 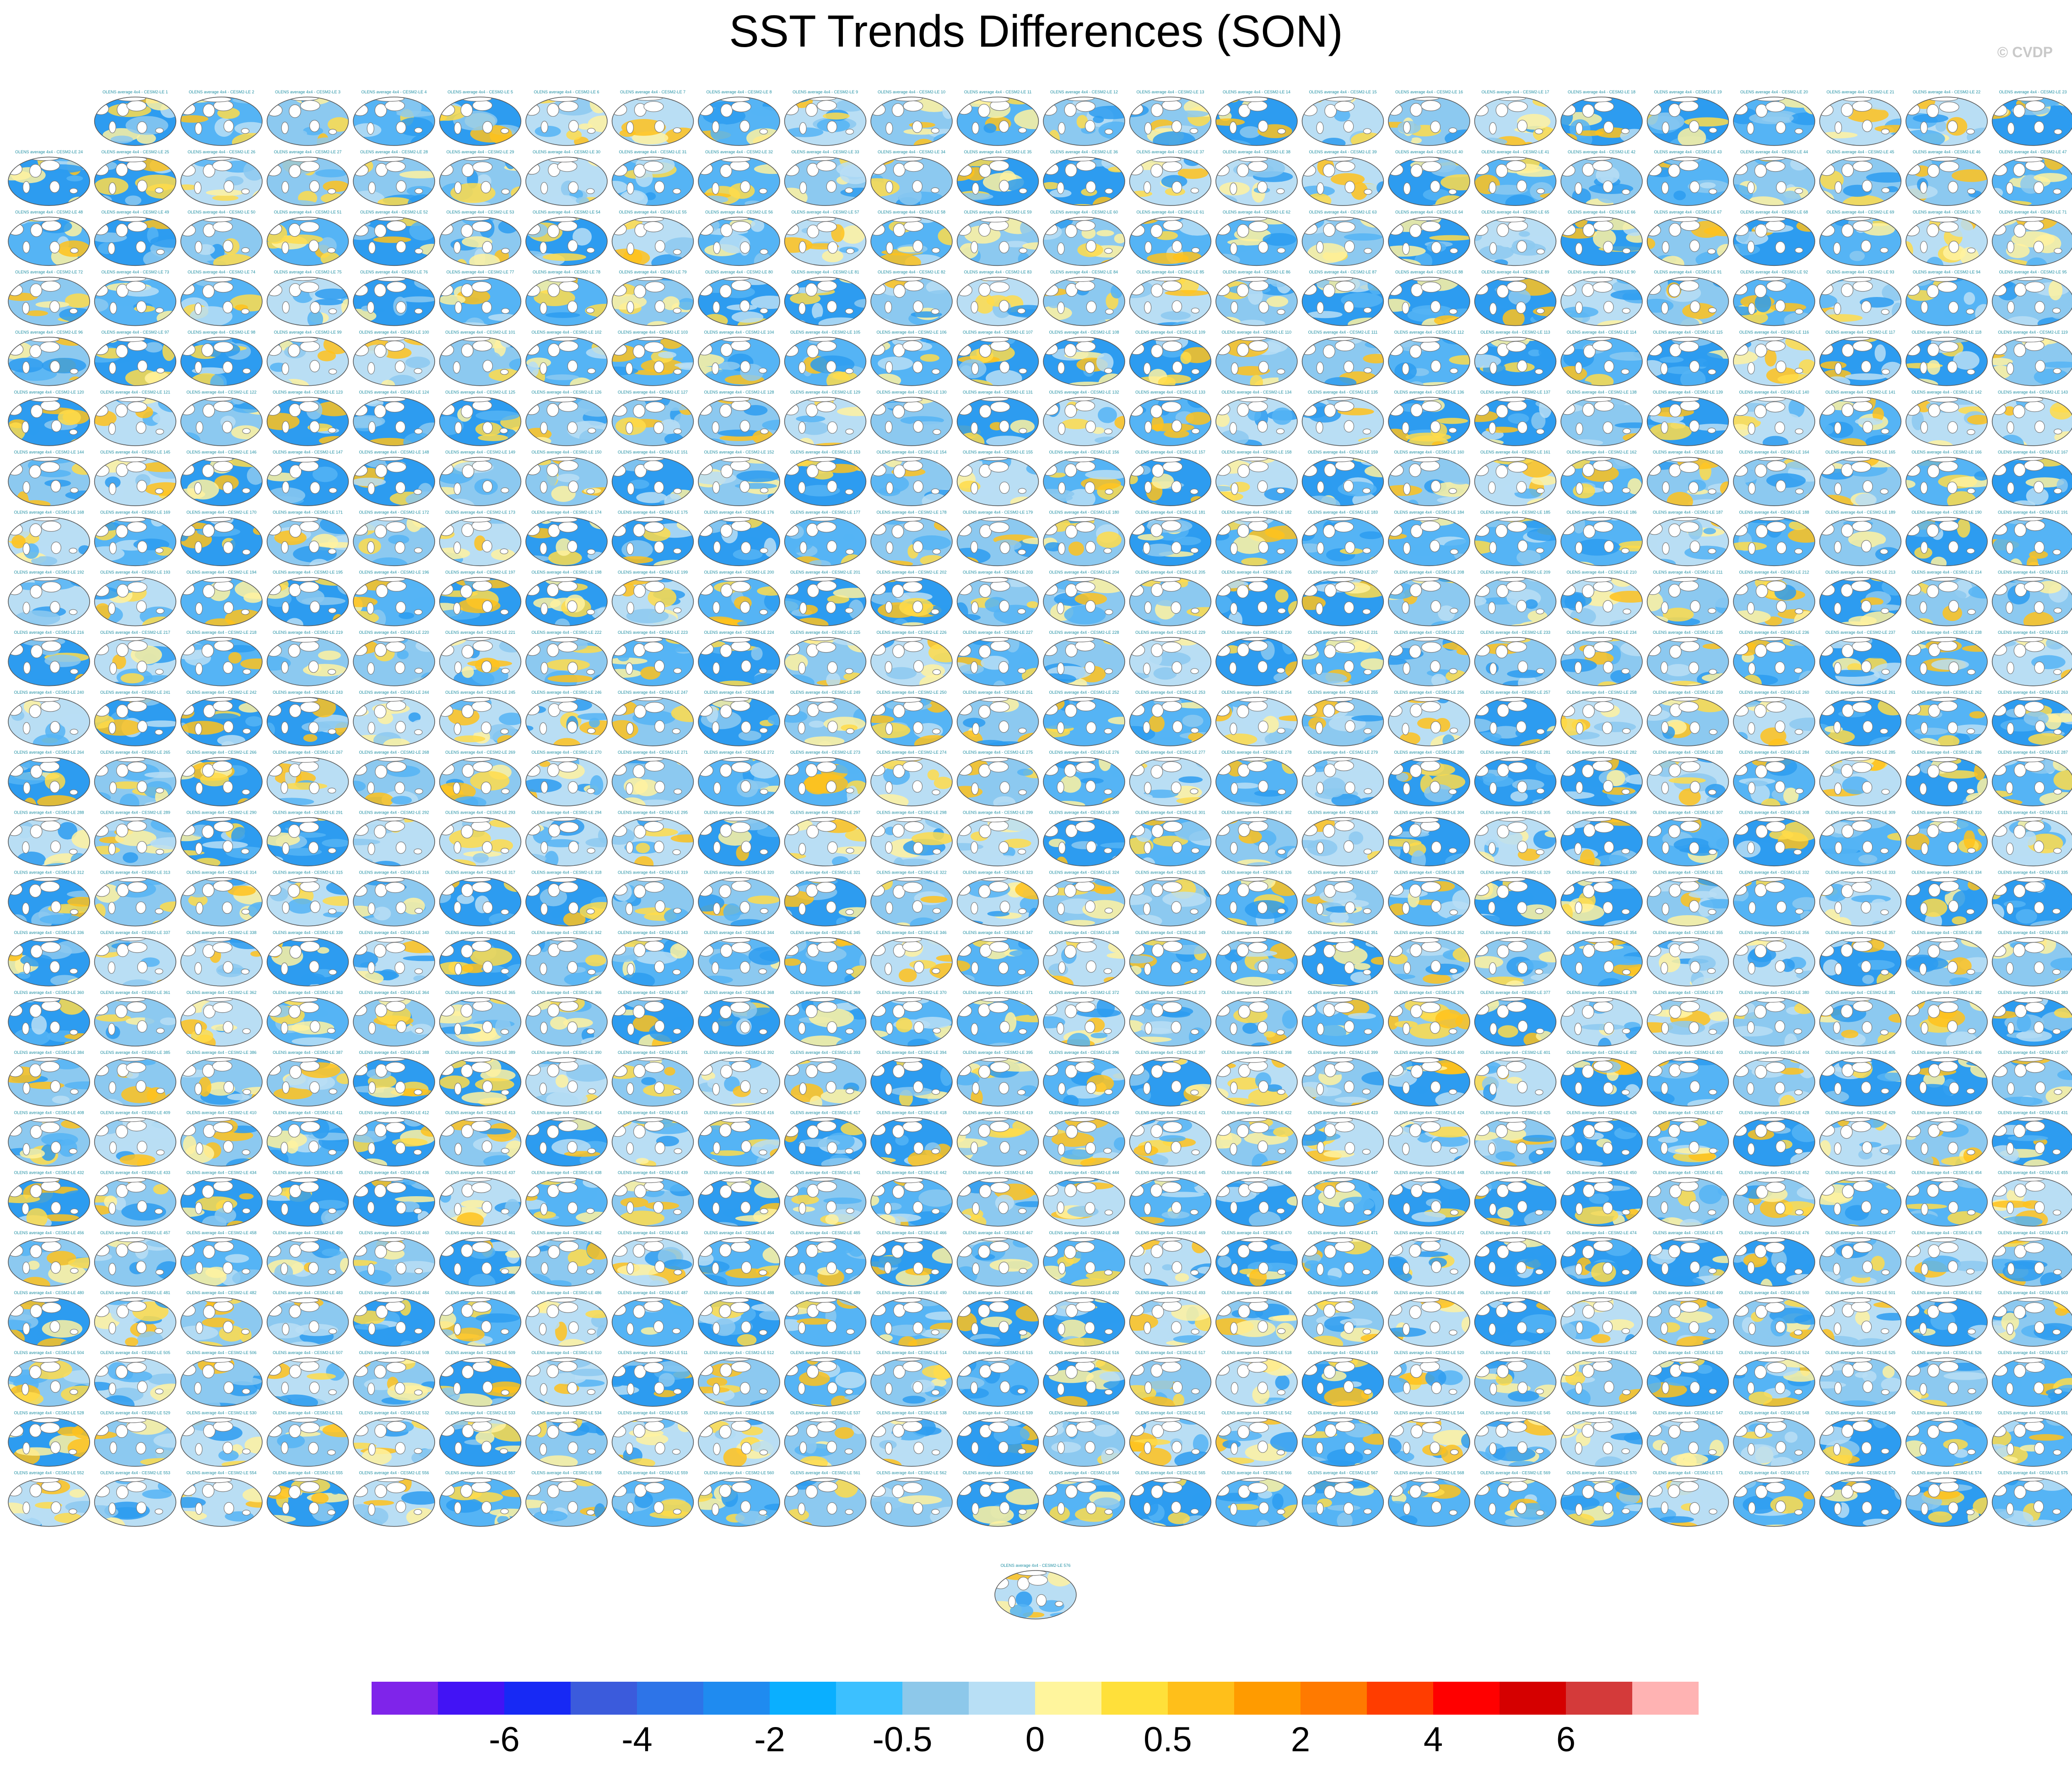 What do you see at coordinates (480, 392) in the screenshot?
I see `panel-label: OLENS average 4x4 - CESM2-LE 125` at bounding box center [480, 392].